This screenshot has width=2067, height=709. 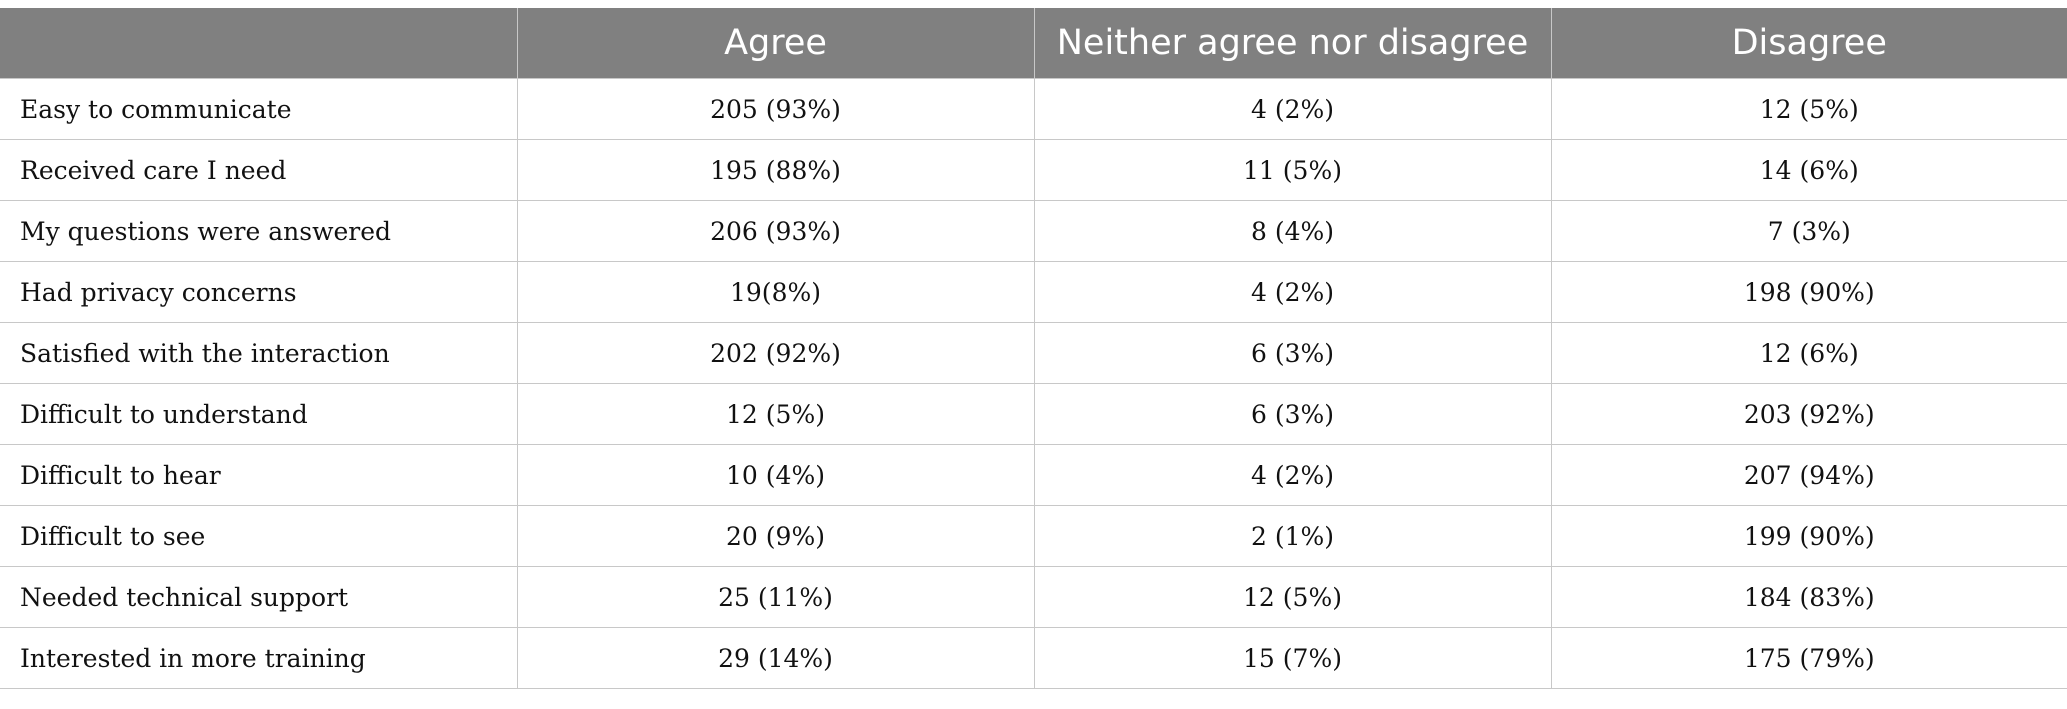 I want to click on header-blank, so click(x=259, y=43).